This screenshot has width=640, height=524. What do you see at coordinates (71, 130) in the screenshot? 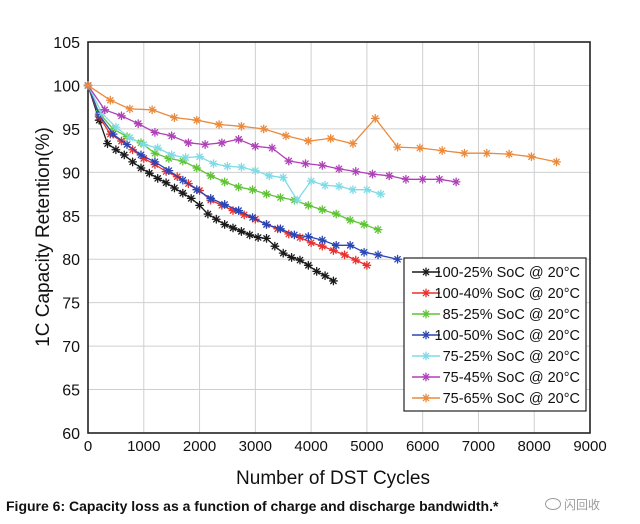
I see `y-tick-label: 95` at bounding box center [71, 130].